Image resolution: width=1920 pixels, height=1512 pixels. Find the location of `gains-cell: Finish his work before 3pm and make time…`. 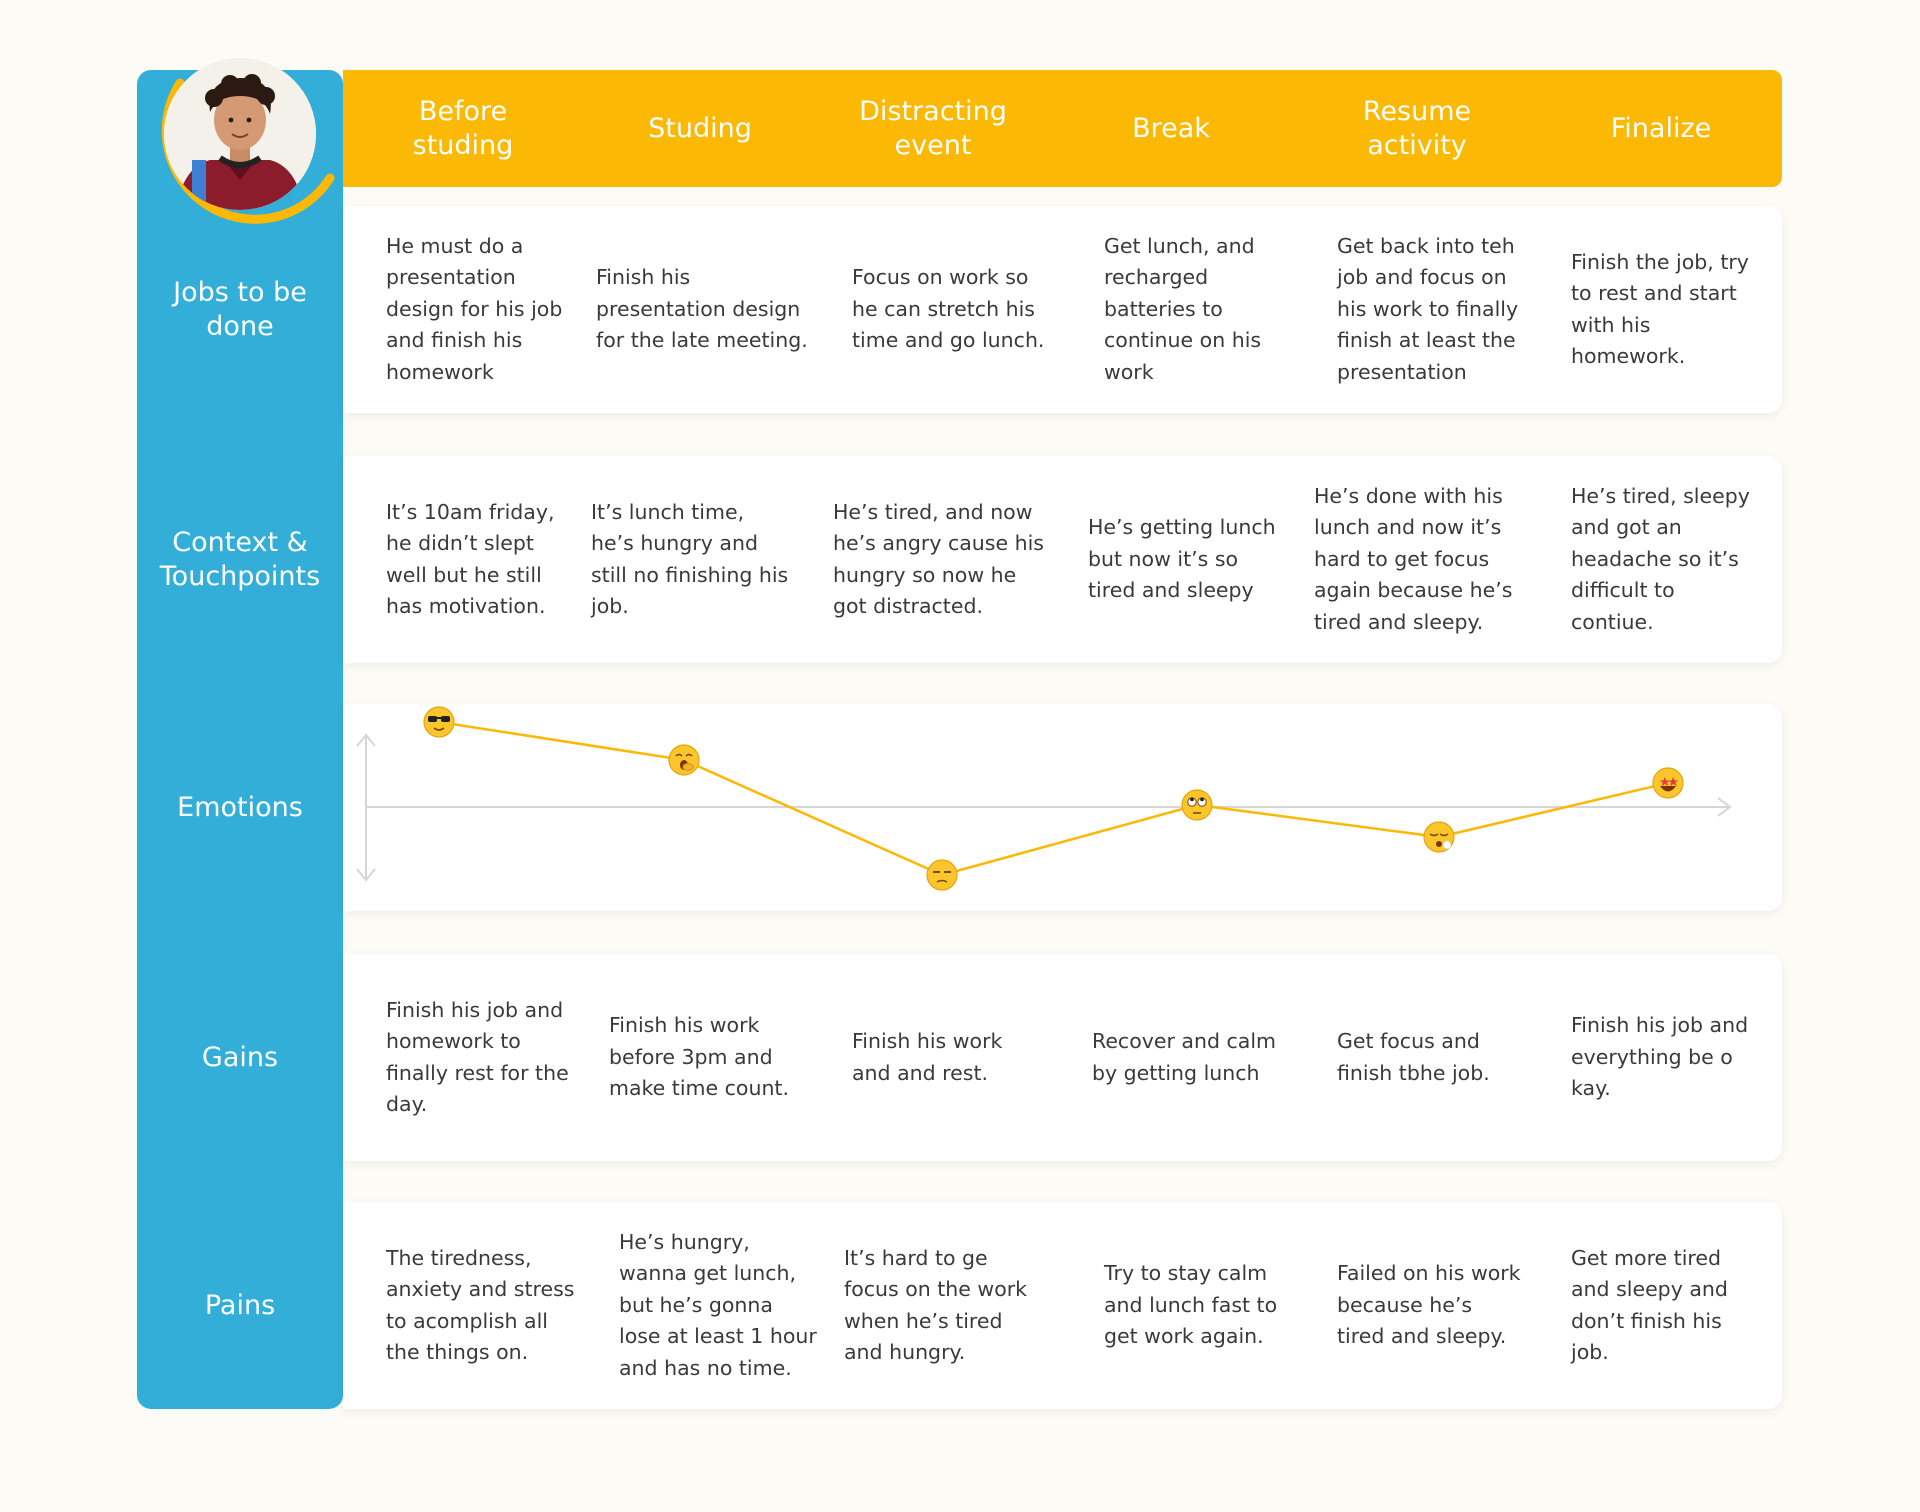

gains-cell: Finish his work before 3pm and make time… is located at coordinates (699, 1057).